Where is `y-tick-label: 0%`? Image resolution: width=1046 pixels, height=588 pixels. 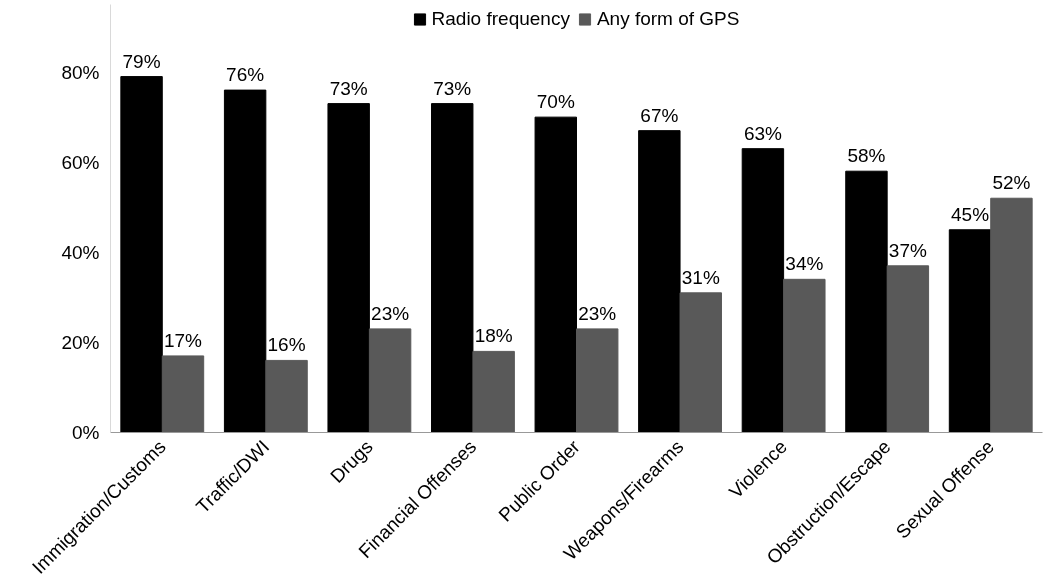 y-tick-label: 0% is located at coordinates (86, 432).